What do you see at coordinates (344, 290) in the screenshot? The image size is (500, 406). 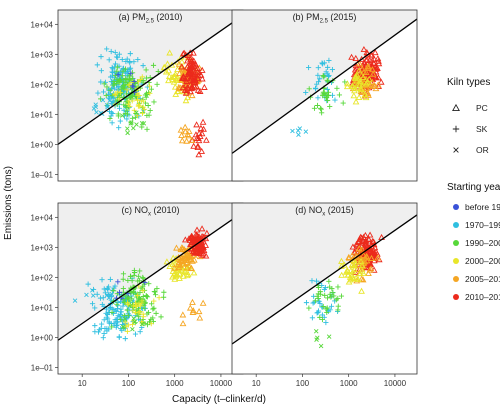 I see `data-points` at bounding box center [344, 290].